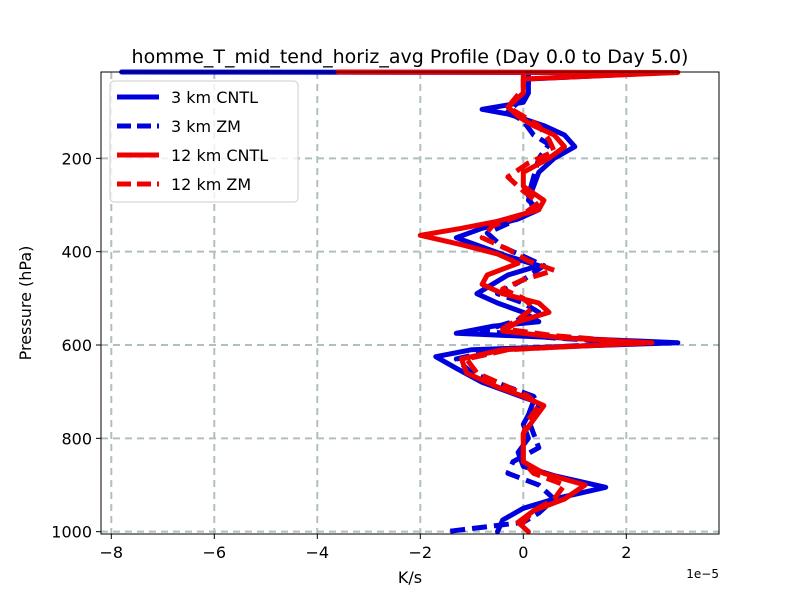  I want to click on legend-entry-label: 12 km CNTL, so click(219, 155).